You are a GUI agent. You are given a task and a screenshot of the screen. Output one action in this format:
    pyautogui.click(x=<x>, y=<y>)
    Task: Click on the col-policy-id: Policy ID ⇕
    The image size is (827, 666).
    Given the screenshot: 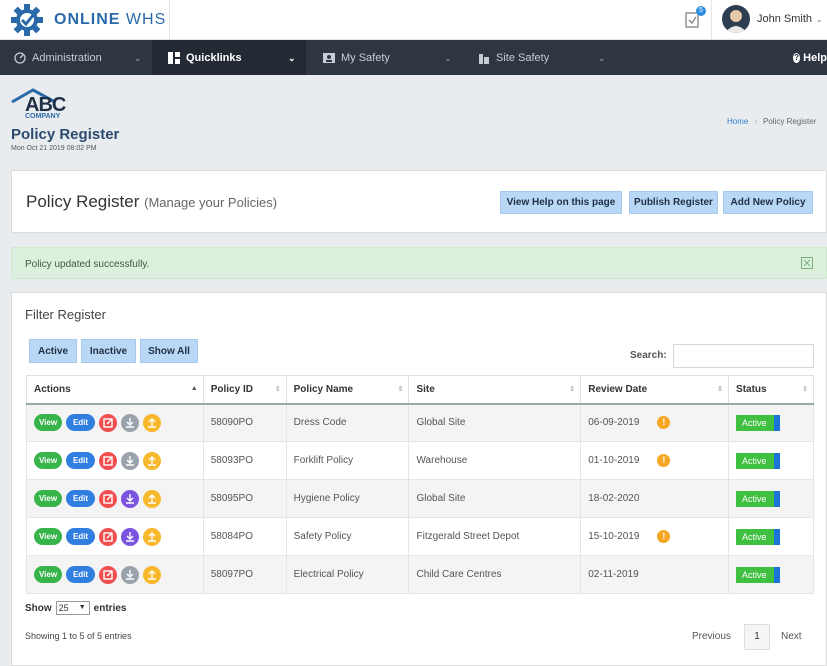 What is the action you would take?
    pyautogui.click(x=244, y=390)
    